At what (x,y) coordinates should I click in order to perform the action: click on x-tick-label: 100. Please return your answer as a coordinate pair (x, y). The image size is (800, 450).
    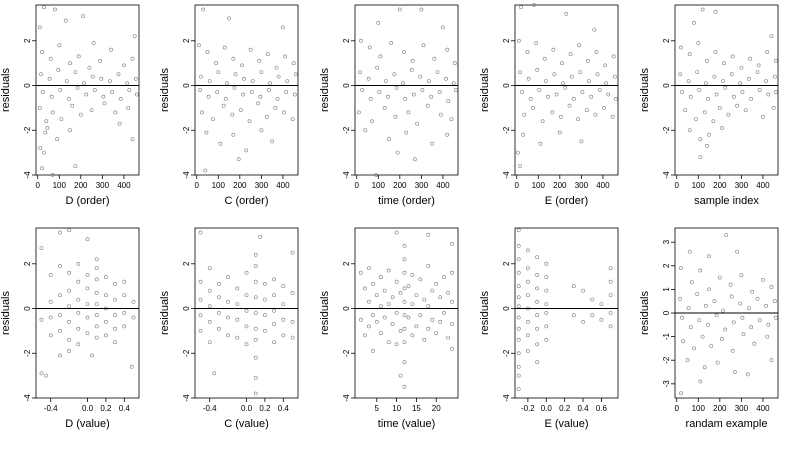
    Looking at the image, I should click on (539, 185).